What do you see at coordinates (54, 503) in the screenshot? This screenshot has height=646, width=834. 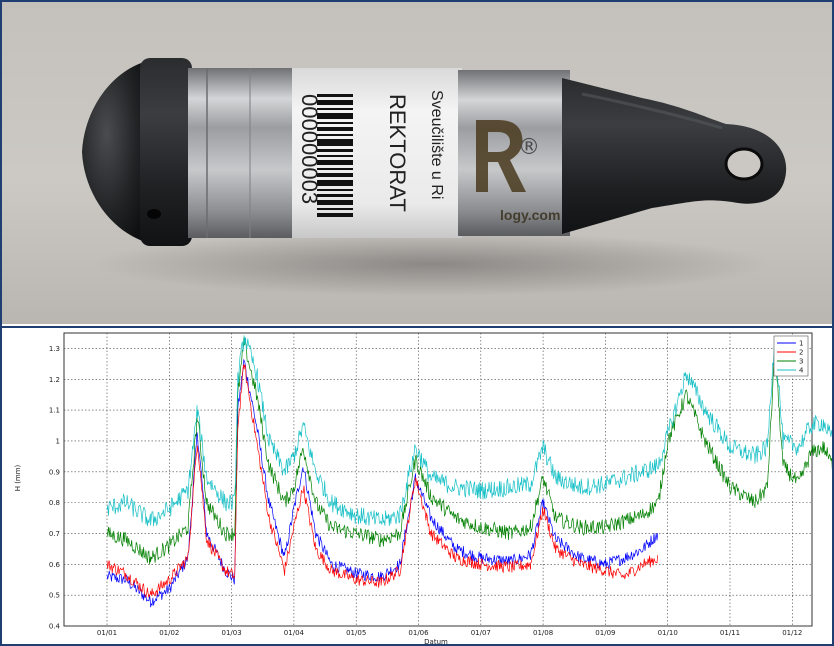 I see `y-tick-label: 0.8` at bounding box center [54, 503].